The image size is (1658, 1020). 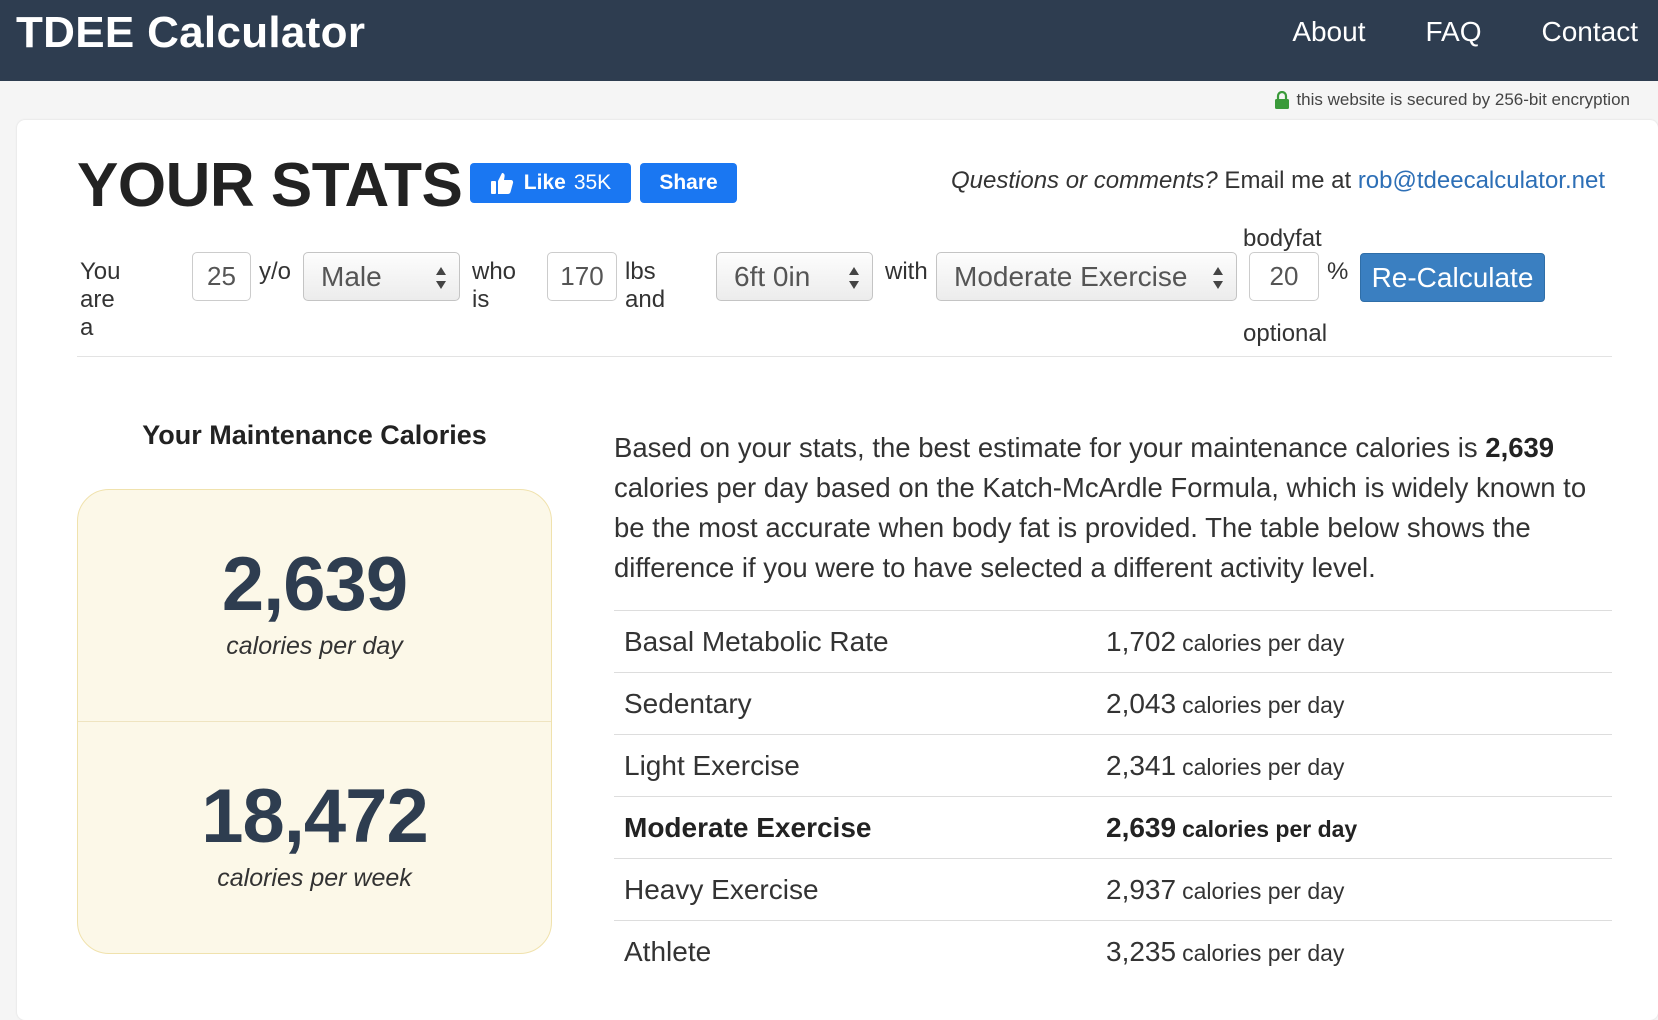 What do you see at coordinates (860, 951) in the screenshot?
I see `activity-level-name: Athlete` at bounding box center [860, 951].